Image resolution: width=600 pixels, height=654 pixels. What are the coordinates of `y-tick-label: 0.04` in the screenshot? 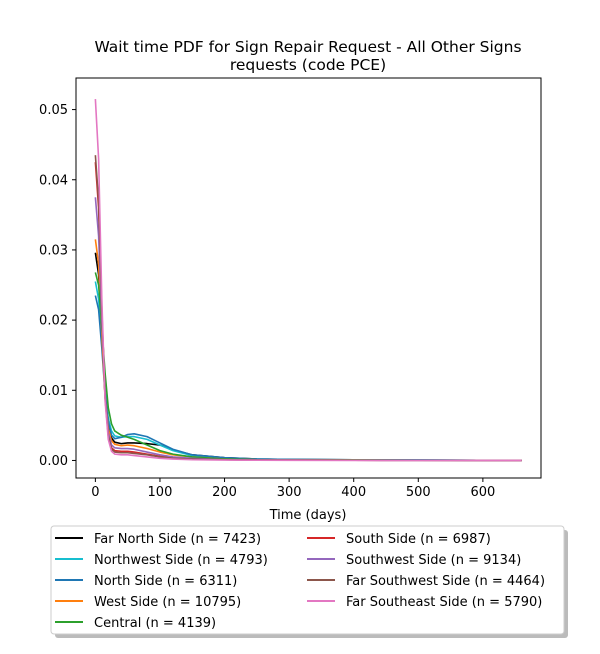 It's located at (53, 180).